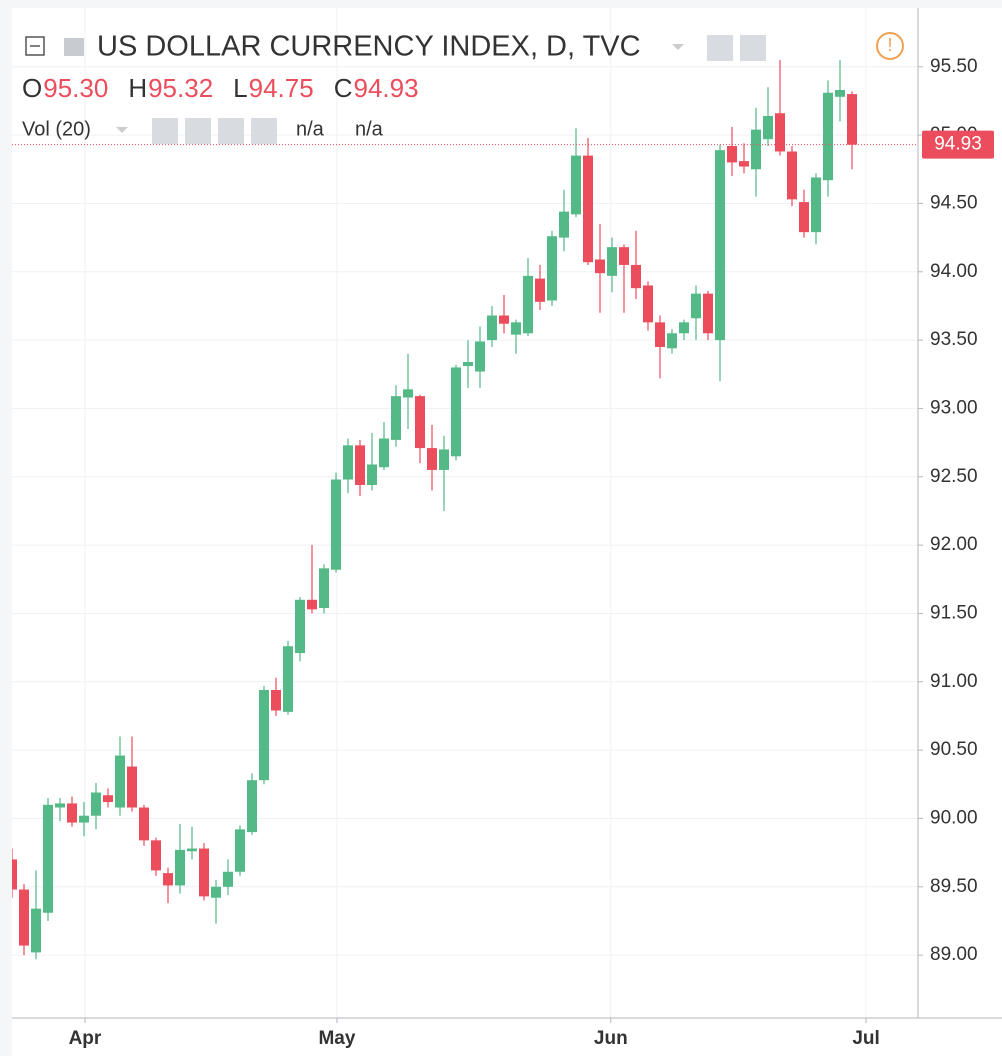  I want to click on collapse-button, so click(35, 46).